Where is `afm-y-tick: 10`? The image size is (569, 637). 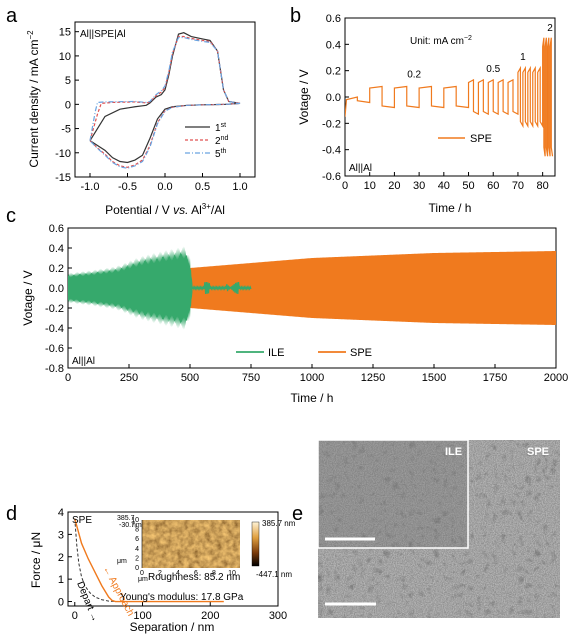
afm-y-tick: 10 is located at coordinates (135, 520).